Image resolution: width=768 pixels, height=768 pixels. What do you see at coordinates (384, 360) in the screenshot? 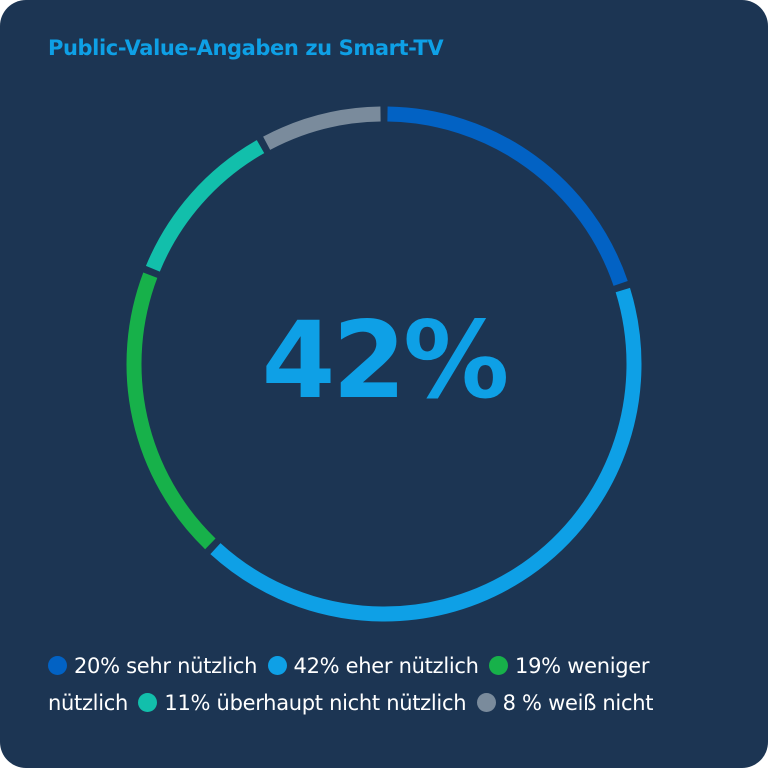
I see `center-value: 42%` at bounding box center [384, 360].